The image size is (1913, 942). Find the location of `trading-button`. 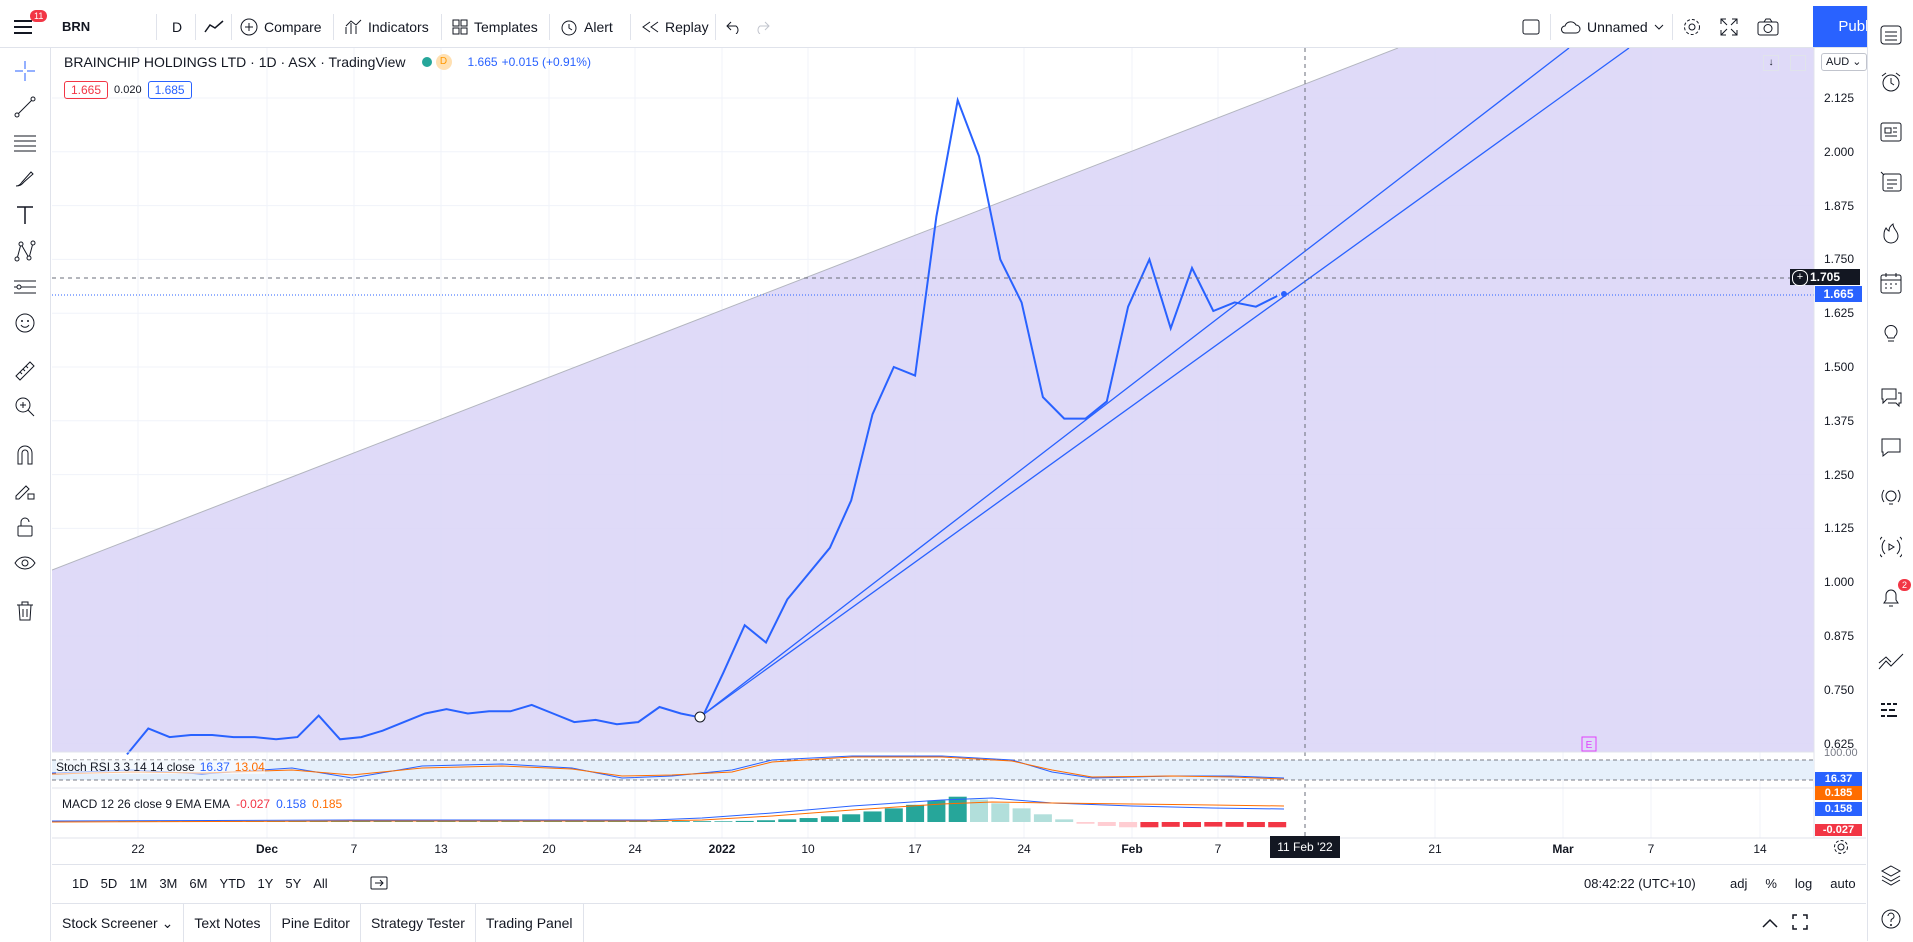

trading-button is located at coordinates (1891, 662).